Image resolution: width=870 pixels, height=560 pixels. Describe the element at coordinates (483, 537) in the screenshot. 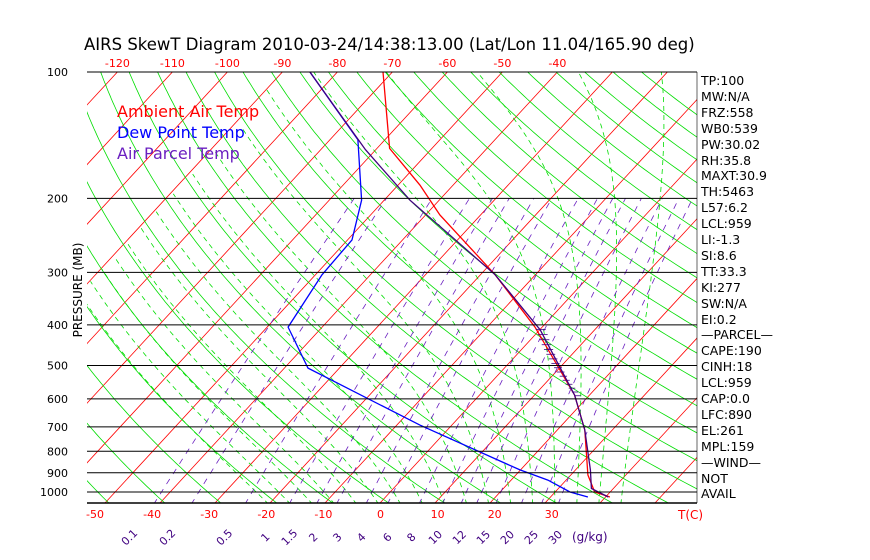

I see `mixing-ratio-tick-label: 15` at that location.